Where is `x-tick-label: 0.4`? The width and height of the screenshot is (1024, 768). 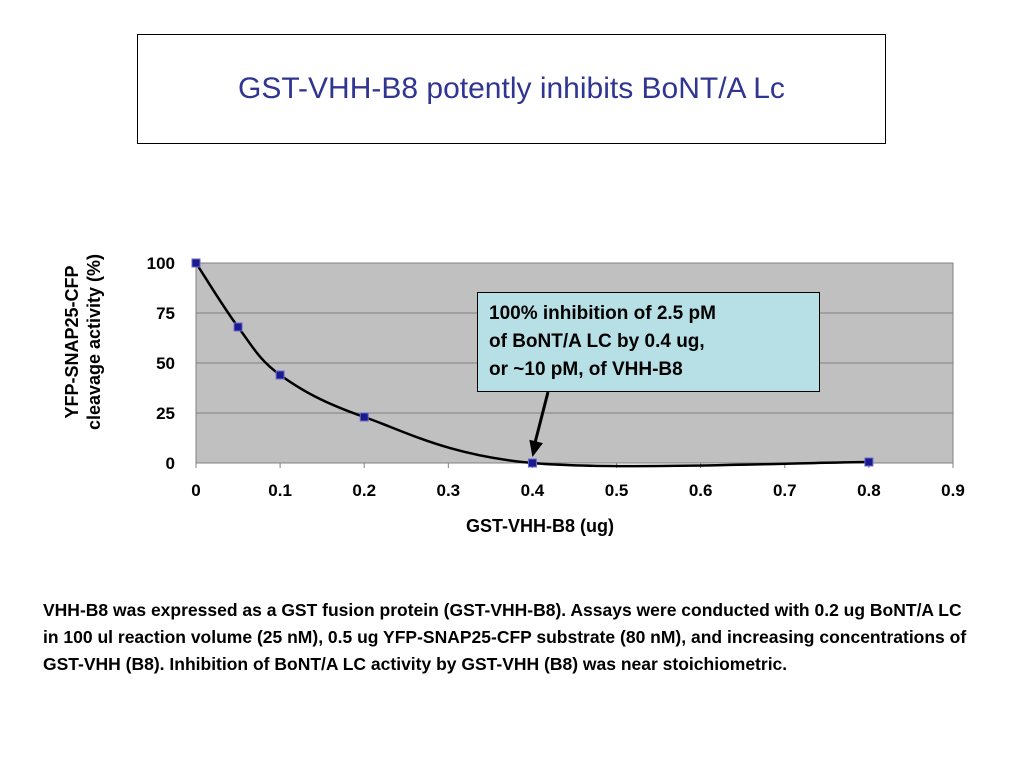
x-tick-label: 0.4 is located at coordinates (533, 490).